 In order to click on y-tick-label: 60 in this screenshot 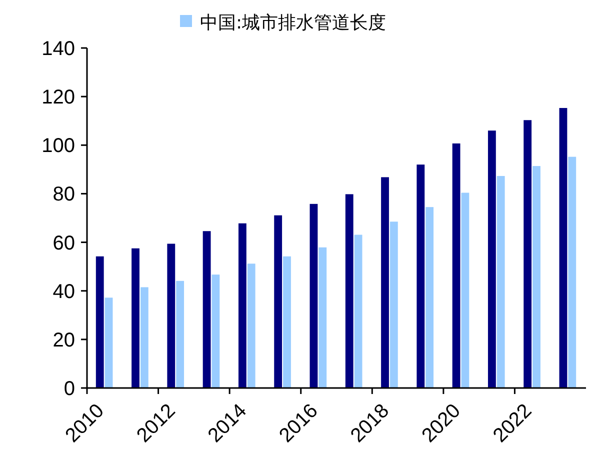, I will do `click(63, 243)`.